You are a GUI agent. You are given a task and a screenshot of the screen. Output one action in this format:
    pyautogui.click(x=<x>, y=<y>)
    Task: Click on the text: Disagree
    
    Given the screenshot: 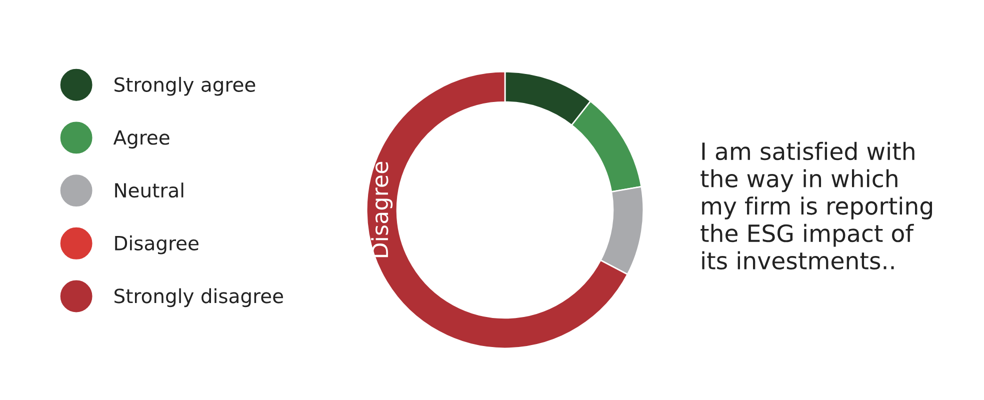 What is the action you would take?
    pyautogui.click(x=382, y=210)
    